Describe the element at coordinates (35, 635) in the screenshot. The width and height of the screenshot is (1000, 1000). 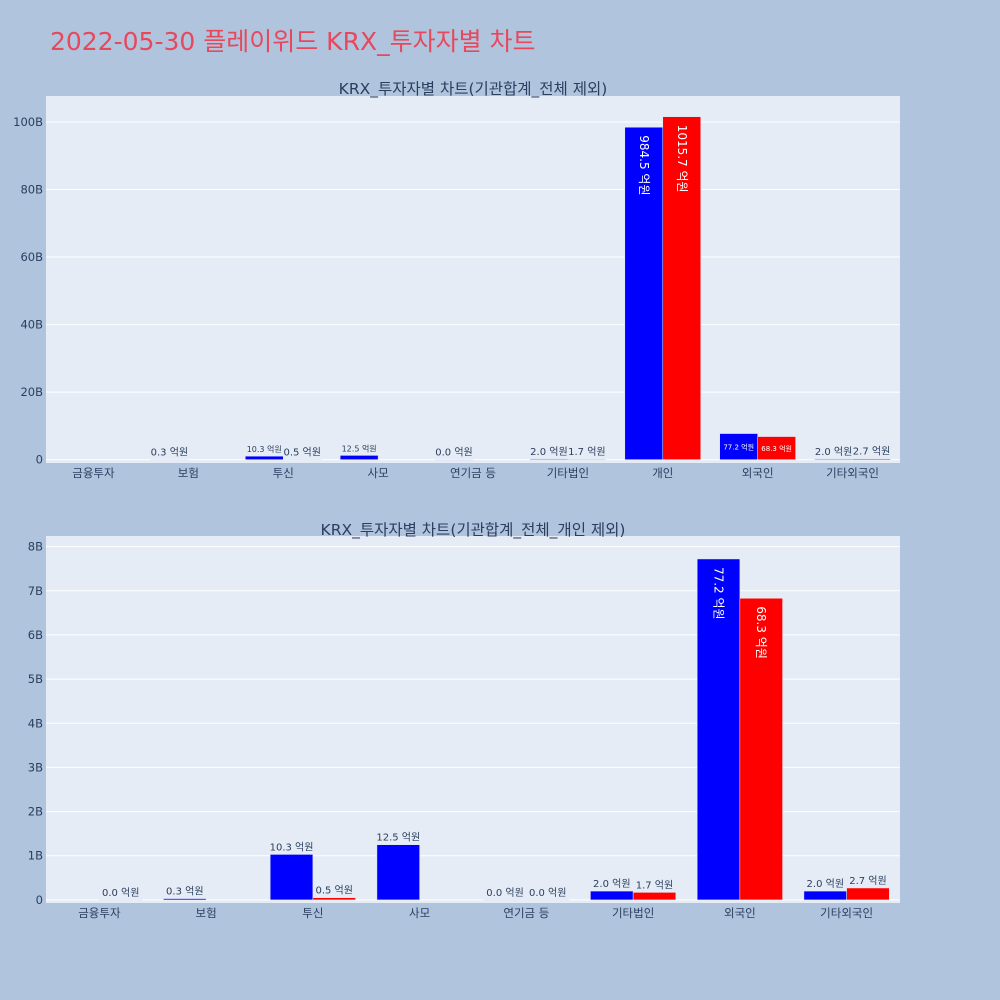
I see `y-tick-label: 6B` at that location.